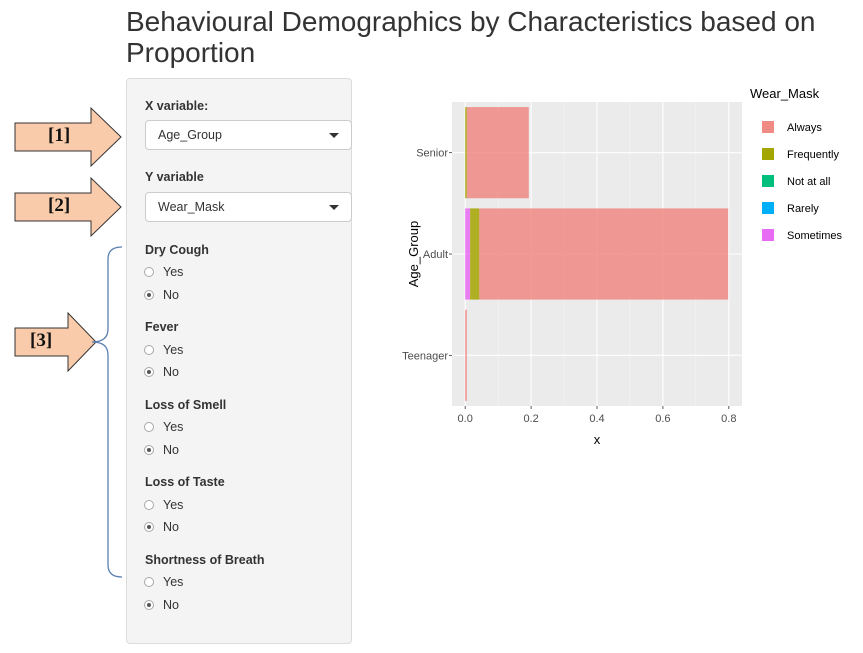 The image size is (863, 653). Describe the element at coordinates (107, 412) in the screenshot. I see `annotation-brace` at that location.